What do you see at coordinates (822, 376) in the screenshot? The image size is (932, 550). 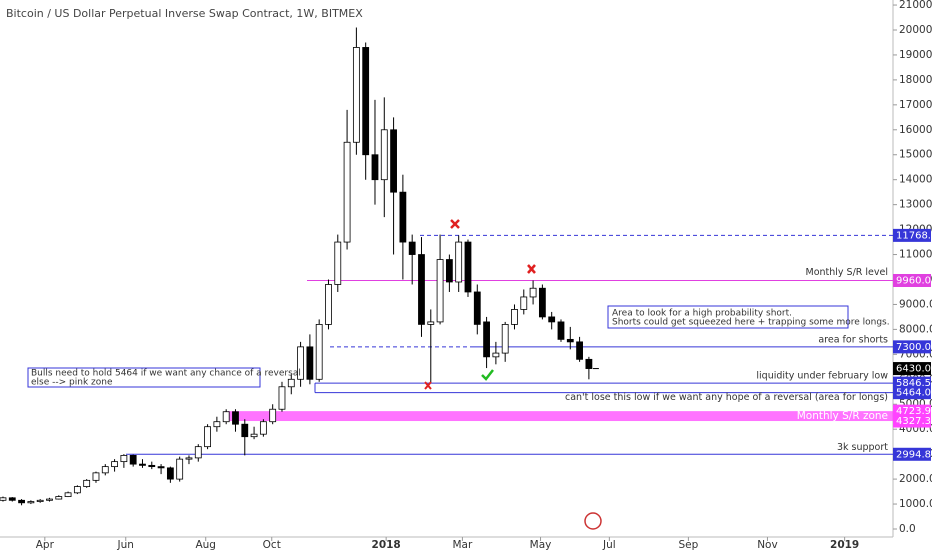 I see `level-text: liquidity under february low` at bounding box center [822, 376].